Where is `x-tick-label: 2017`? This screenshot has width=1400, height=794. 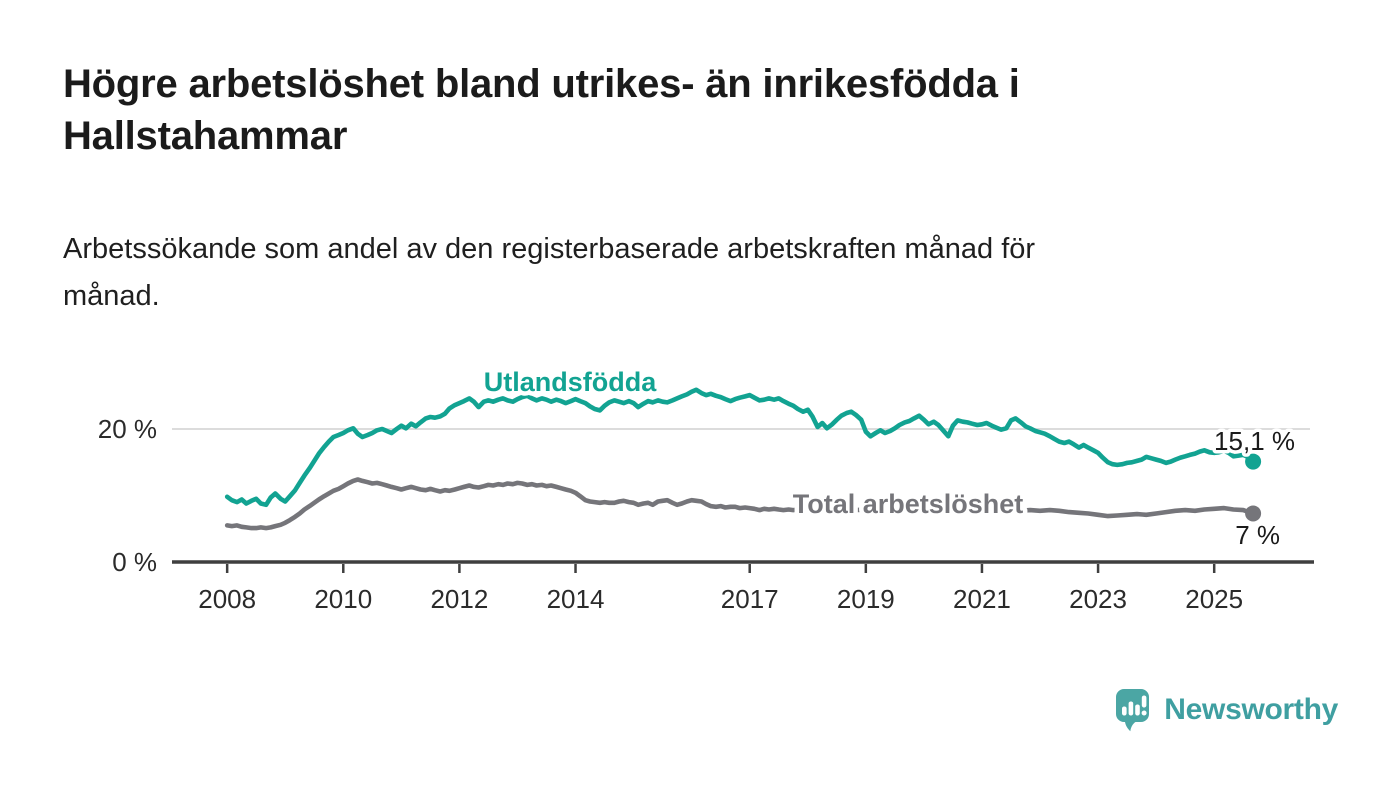
x-tick-label: 2017 is located at coordinates (750, 599).